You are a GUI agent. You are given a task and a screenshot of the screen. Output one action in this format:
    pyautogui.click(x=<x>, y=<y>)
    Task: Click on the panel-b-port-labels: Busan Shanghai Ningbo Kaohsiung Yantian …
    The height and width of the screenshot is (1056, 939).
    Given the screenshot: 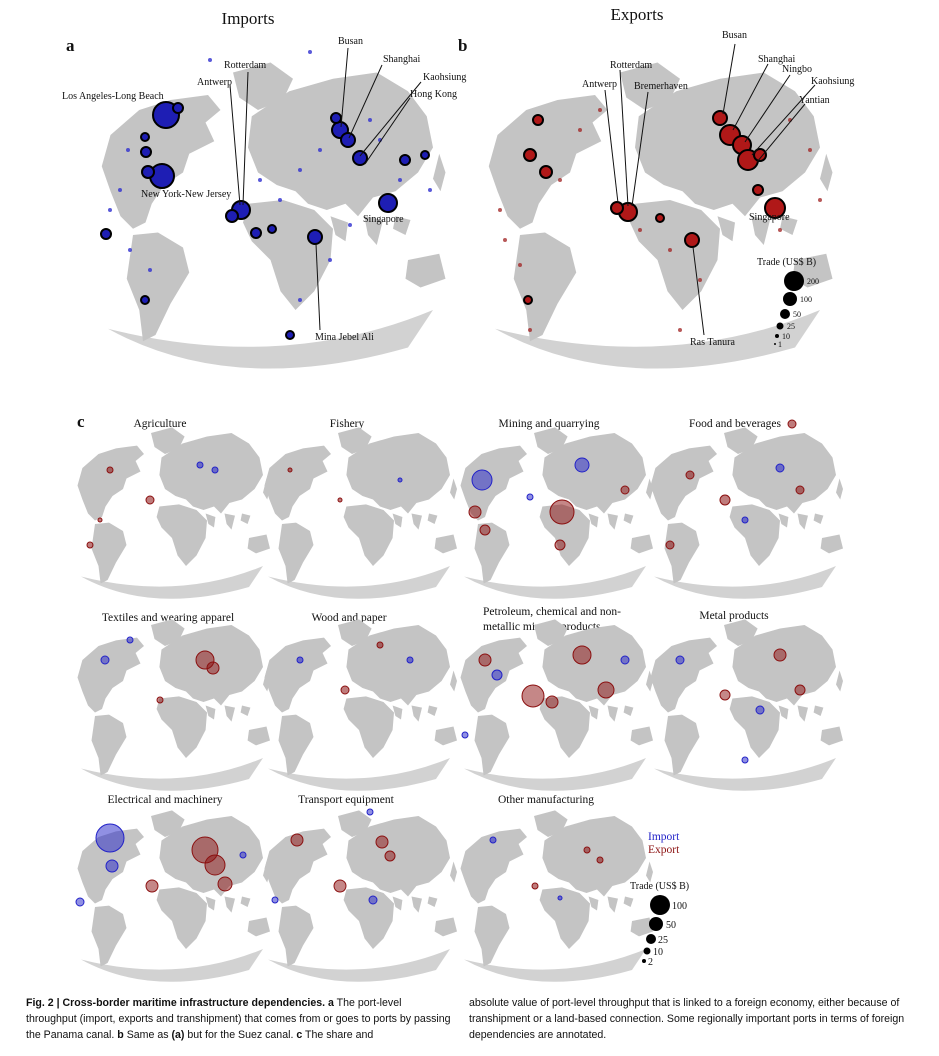 What is the action you would take?
    pyautogui.click(x=718, y=189)
    